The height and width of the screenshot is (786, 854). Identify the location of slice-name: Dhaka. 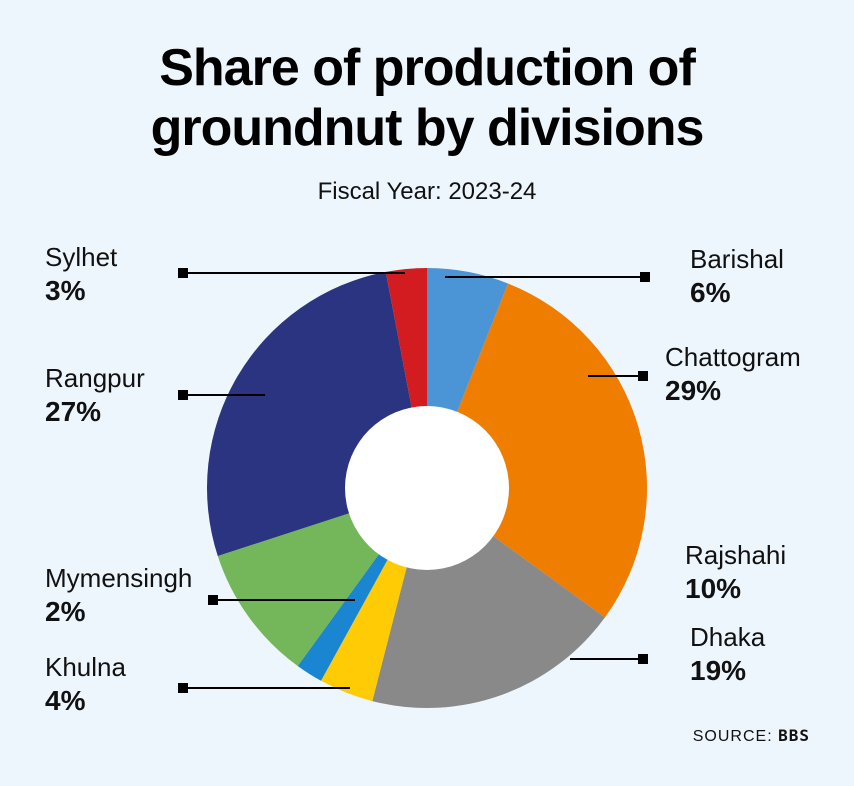
(728, 637).